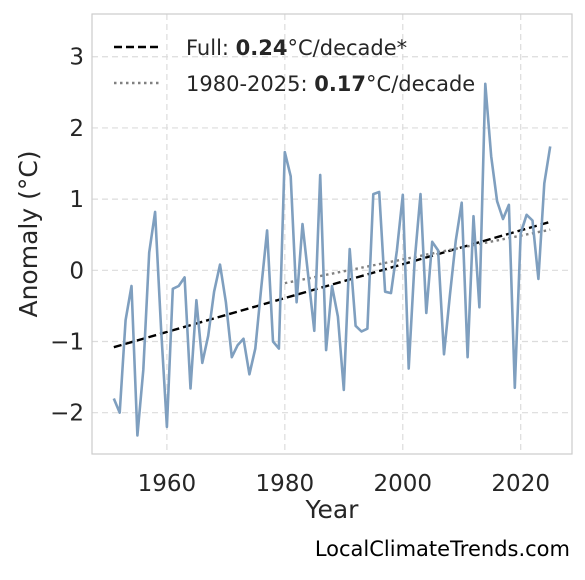 This screenshot has height=580, width=585. What do you see at coordinates (28, 233) in the screenshot?
I see `y-axis-title: Anomaly (°C)` at bounding box center [28, 233].